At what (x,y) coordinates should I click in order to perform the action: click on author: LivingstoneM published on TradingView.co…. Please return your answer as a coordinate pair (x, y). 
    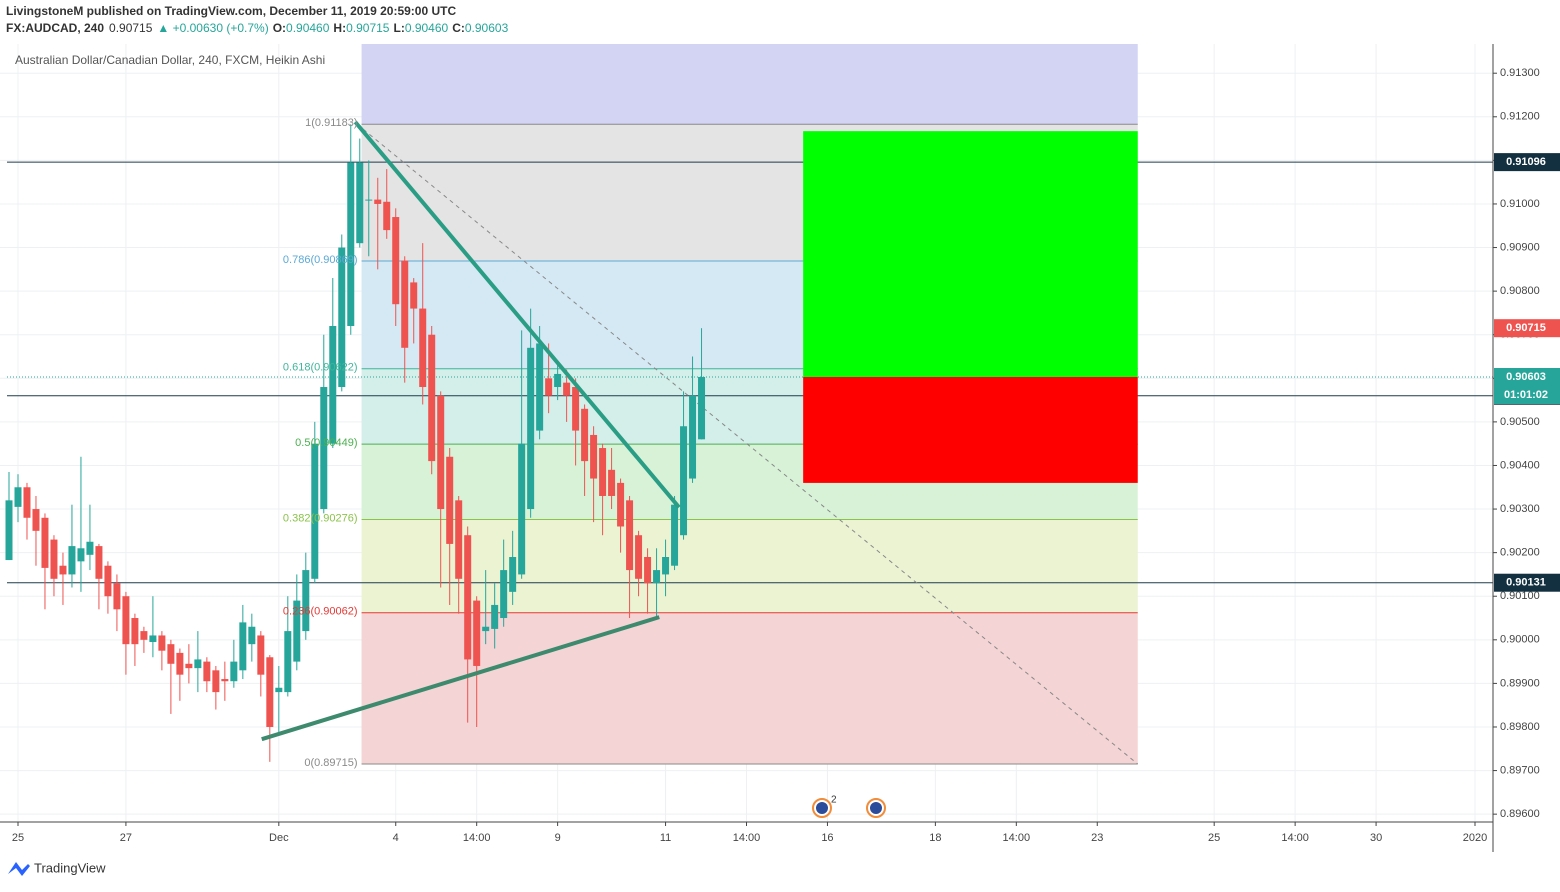
    Looking at the image, I should click on (231, 11).